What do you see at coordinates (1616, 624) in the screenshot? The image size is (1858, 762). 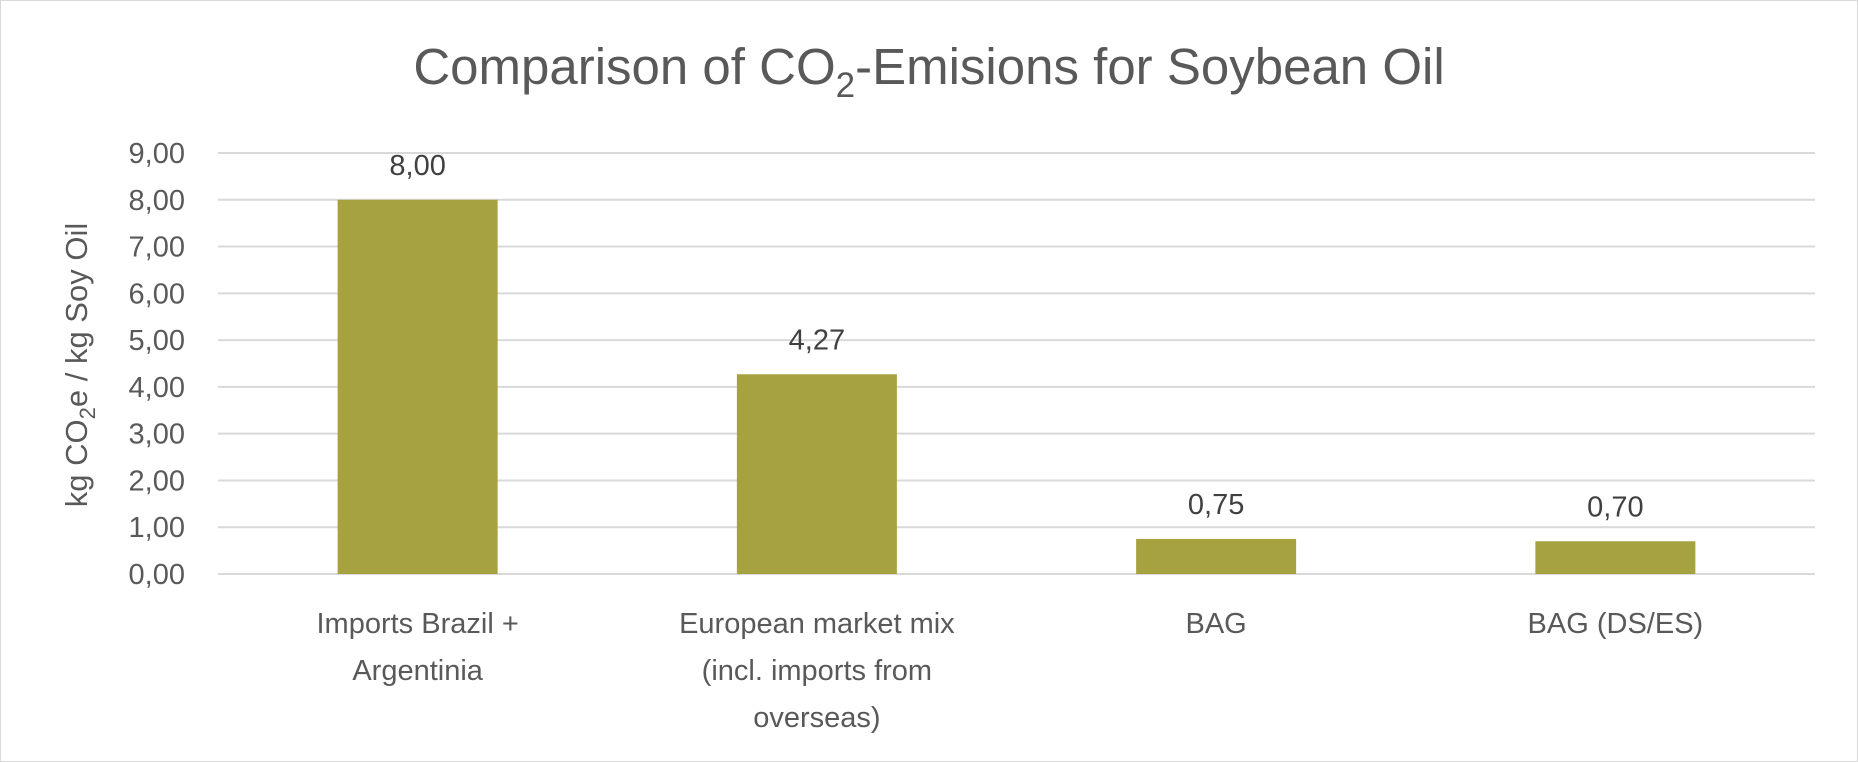 I see `x-category-label: BAG (DS/ES)` at bounding box center [1616, 624].